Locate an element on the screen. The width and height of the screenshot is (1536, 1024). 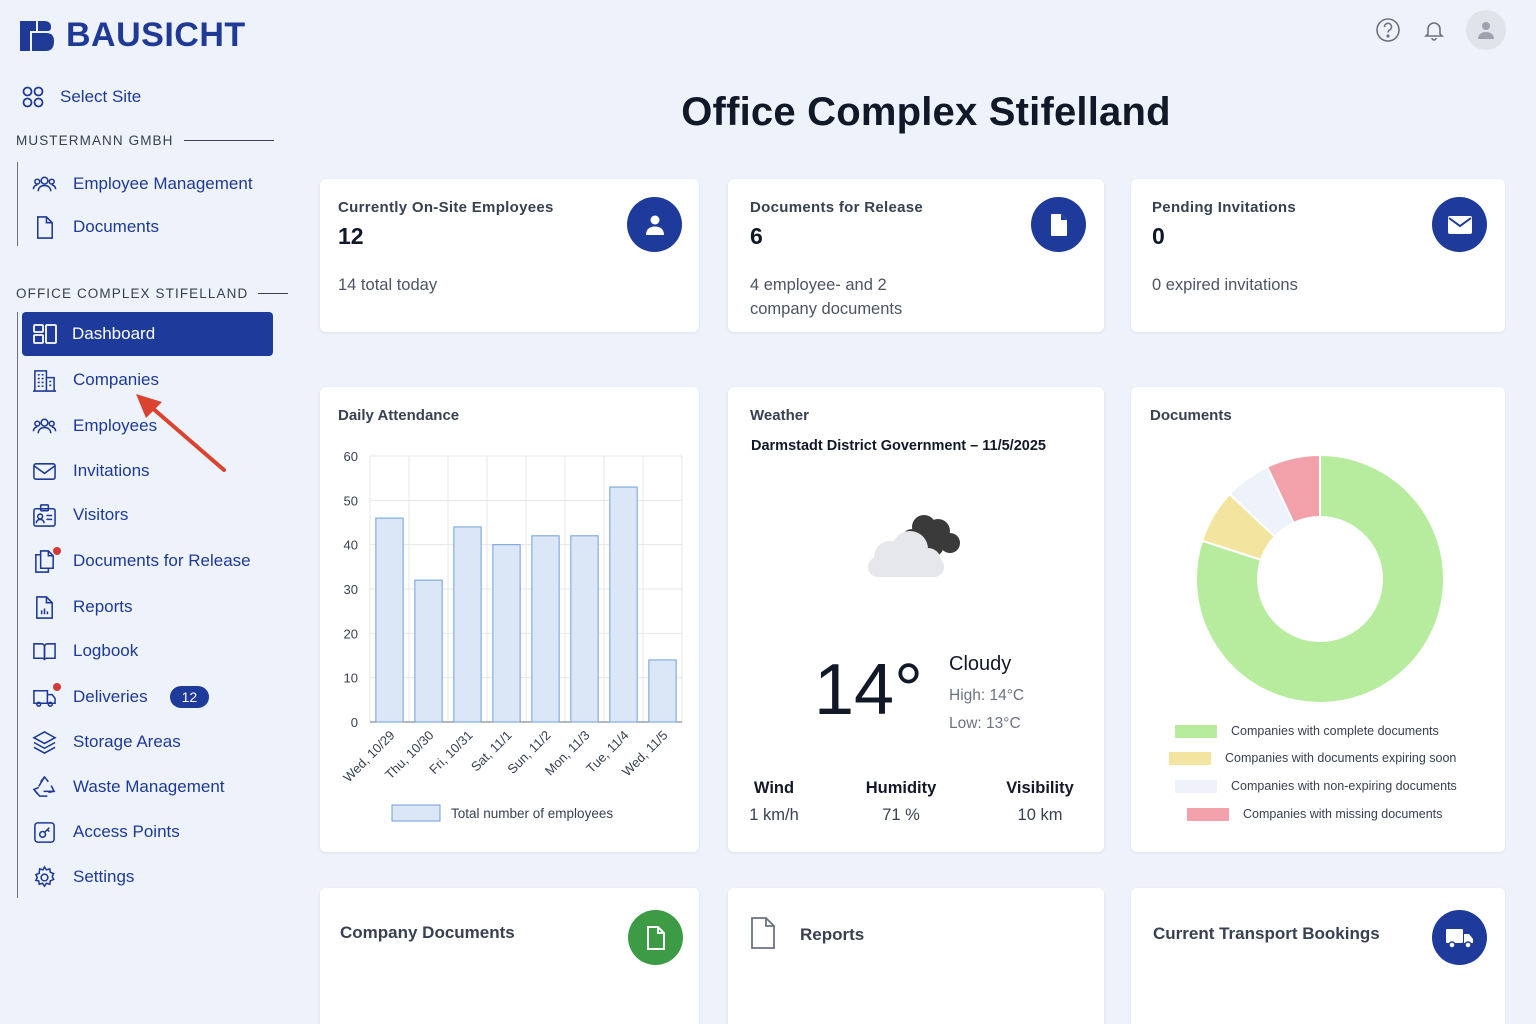
documents-donut-chart is located at coordinates (1320, 578).